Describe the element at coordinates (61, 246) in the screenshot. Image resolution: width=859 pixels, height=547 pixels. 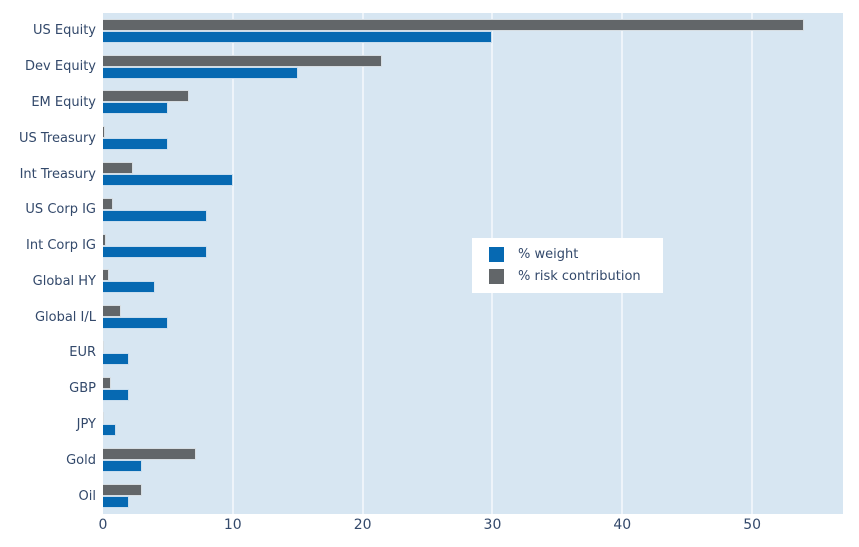
I see `category-label: Int Corp IG` at that location.